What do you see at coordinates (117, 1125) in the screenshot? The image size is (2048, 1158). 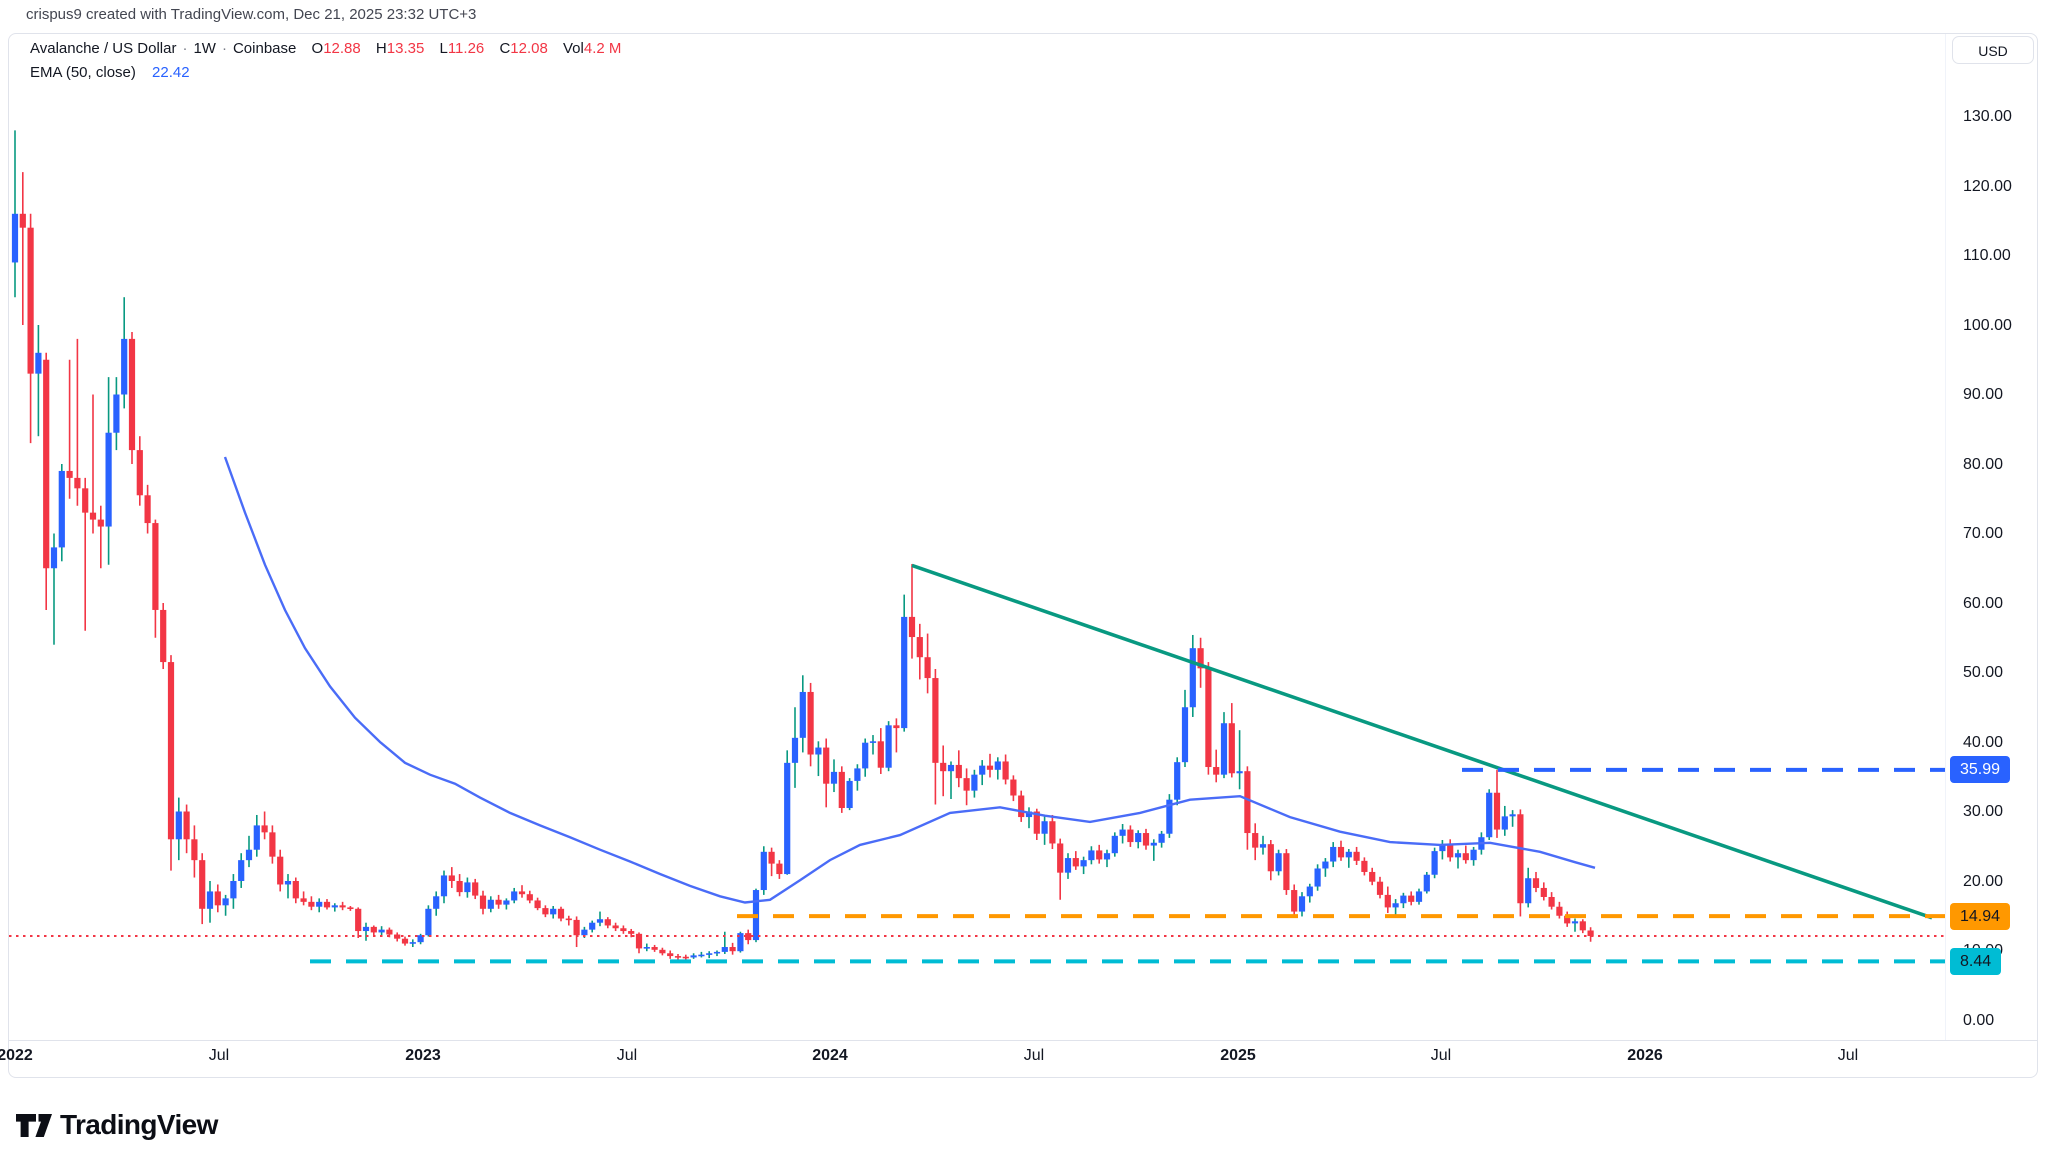 I see `tradingview-logo: TradingView` at bounding box center [117, 1125].